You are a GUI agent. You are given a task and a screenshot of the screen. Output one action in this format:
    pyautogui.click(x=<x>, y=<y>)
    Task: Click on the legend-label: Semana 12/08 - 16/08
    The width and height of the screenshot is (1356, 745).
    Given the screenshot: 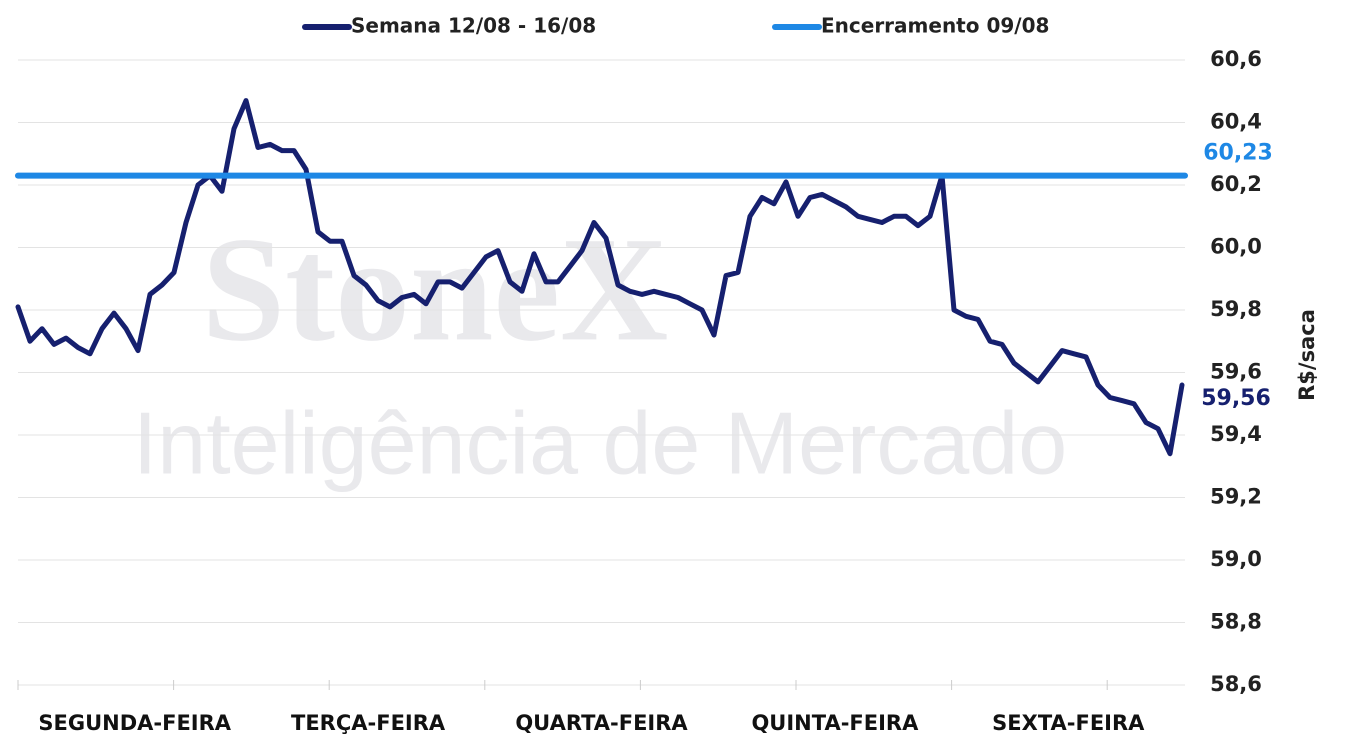 What is the action you would take?
    pyautogui.click(x=473, y=26)
    